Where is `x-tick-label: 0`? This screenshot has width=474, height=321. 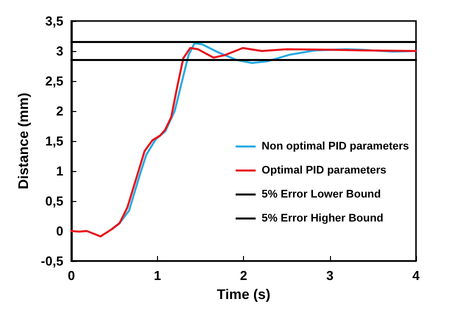
x-tick-label: 0 is located at coordinates (71, 275).